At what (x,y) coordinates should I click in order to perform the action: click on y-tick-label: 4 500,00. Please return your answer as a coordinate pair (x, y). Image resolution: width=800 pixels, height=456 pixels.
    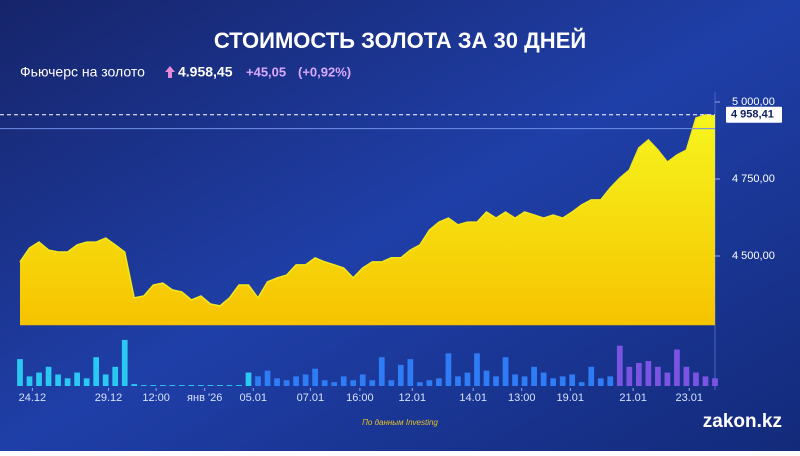
    Looking at the image, I should click on (753, 256).